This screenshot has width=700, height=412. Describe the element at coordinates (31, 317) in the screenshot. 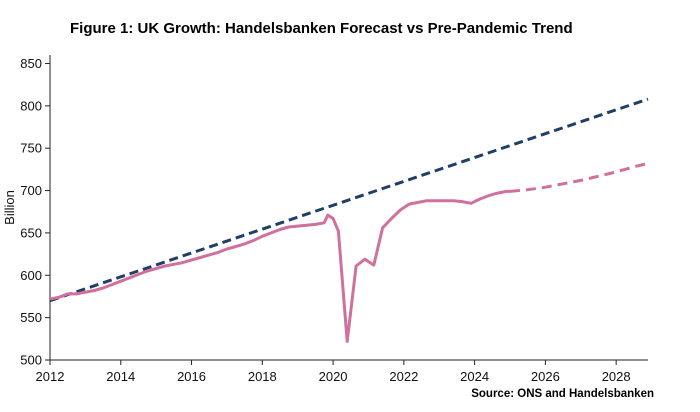

I see `y-tick-label: 550` at that location.